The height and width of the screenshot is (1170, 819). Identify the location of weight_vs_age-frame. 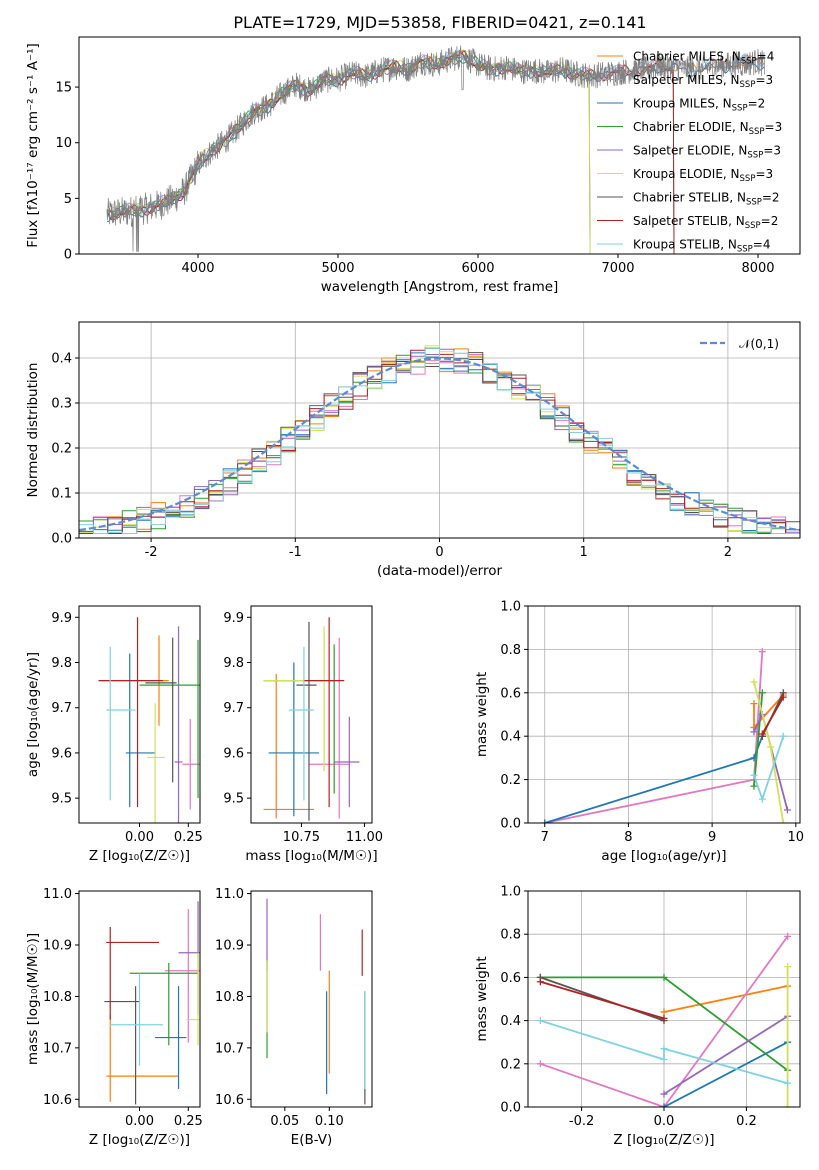
(664, 714).